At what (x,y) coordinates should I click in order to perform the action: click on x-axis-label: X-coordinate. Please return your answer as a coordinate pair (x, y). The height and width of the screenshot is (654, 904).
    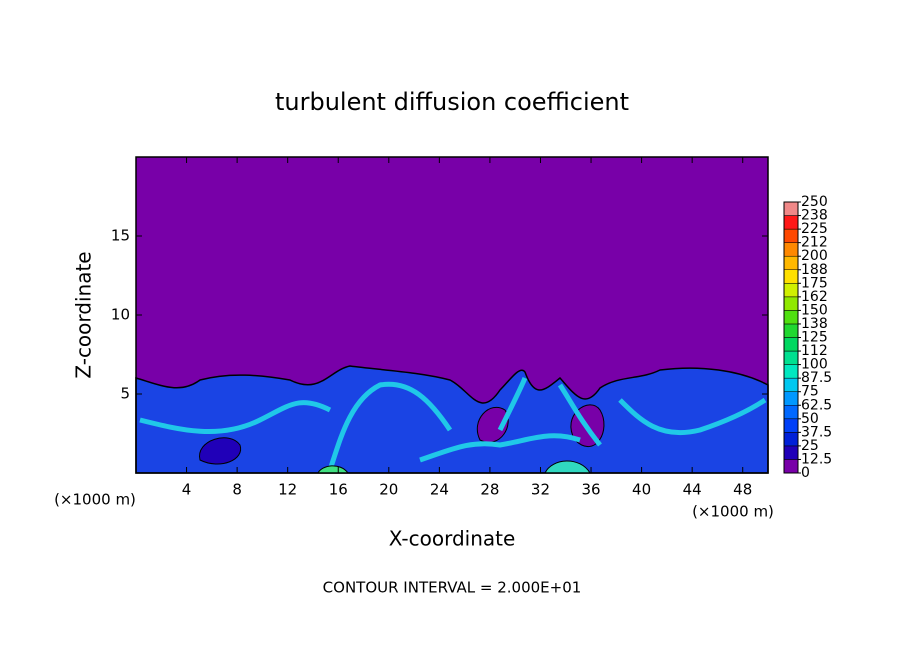
    Looking at the image, I should click on (452, 539).